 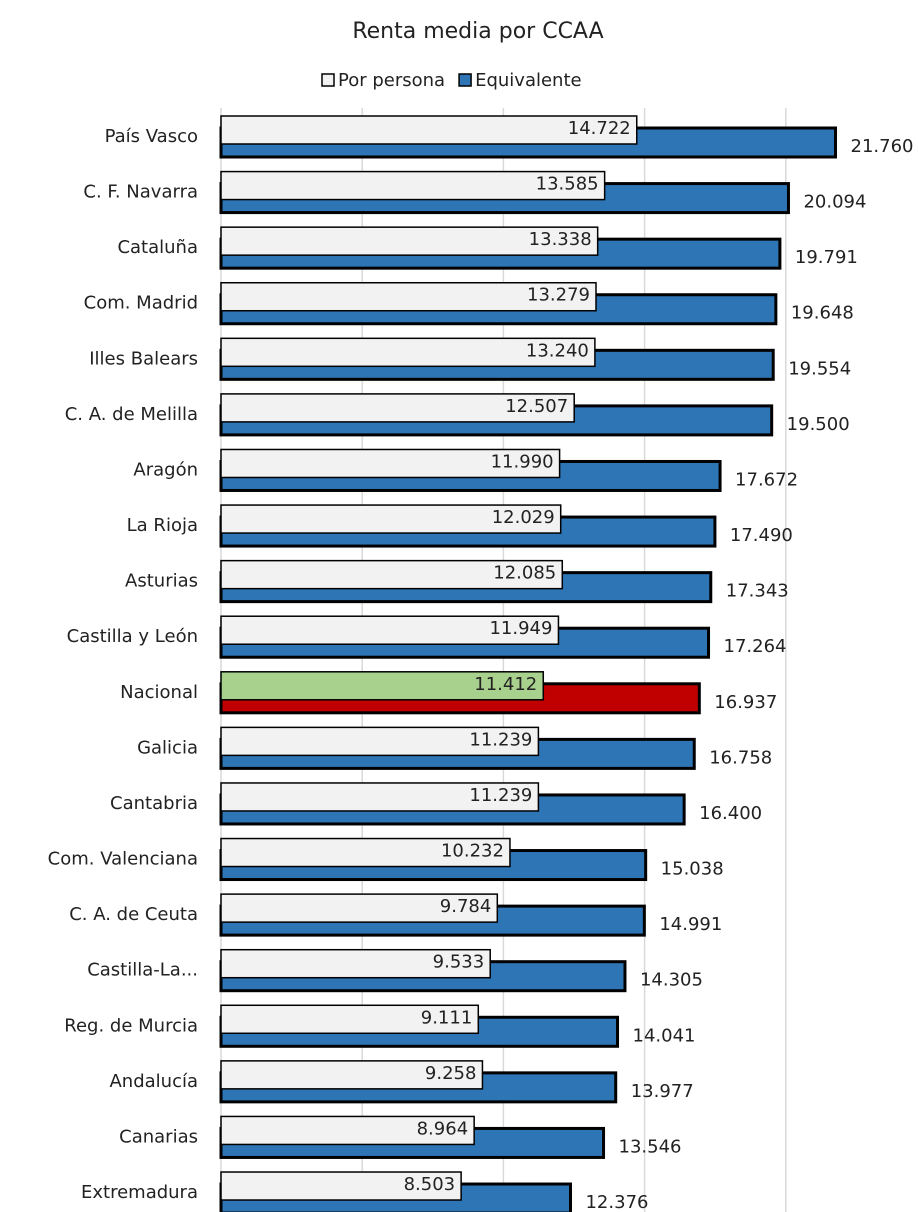 I want to click on data-label: 12.085, so click(x=524, y=573).